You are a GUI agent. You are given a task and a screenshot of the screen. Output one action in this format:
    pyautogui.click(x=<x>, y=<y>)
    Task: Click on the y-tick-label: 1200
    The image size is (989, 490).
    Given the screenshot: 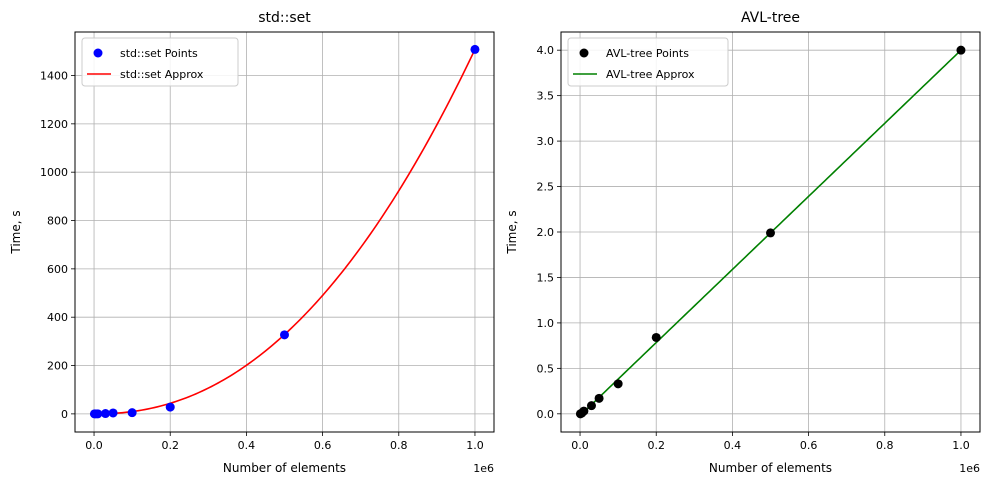 What is the action you would take?
    pyautogui.click(x=54, y=124)
    